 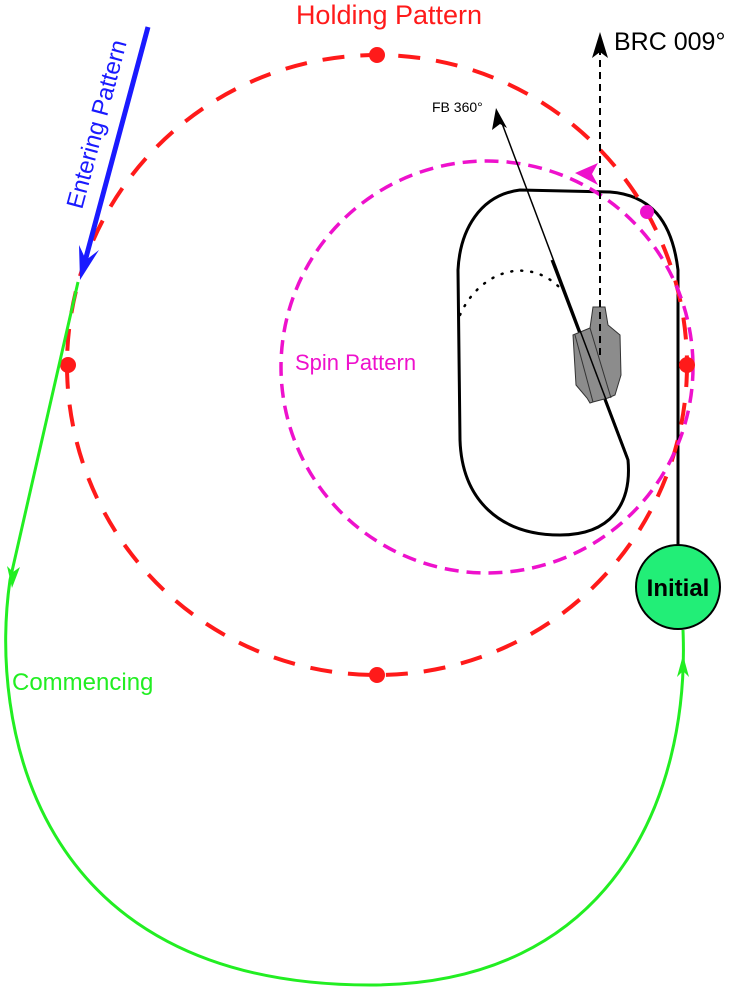 I want to click on ship-track-outline, so click(x=568, y=366).